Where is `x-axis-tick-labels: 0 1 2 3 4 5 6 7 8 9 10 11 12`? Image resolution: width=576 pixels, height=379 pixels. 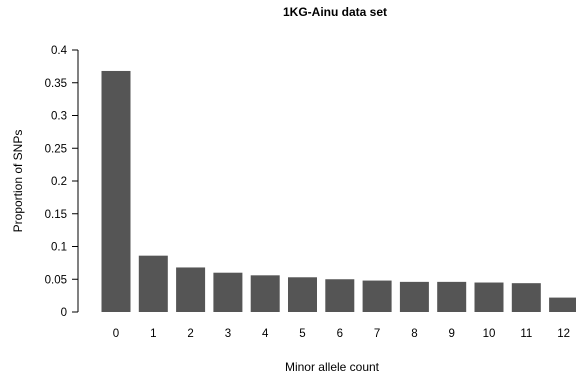 x-axis-tick-labels: 0 1 2 3 4 5 6 7 8 9 10 11 12 is located at coordinates (341, 334).